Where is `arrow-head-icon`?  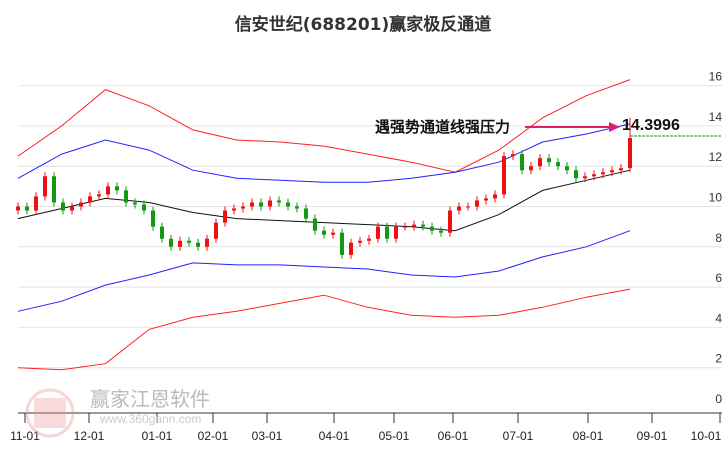
arrow-head-icon is located at coordinates (614, 127).